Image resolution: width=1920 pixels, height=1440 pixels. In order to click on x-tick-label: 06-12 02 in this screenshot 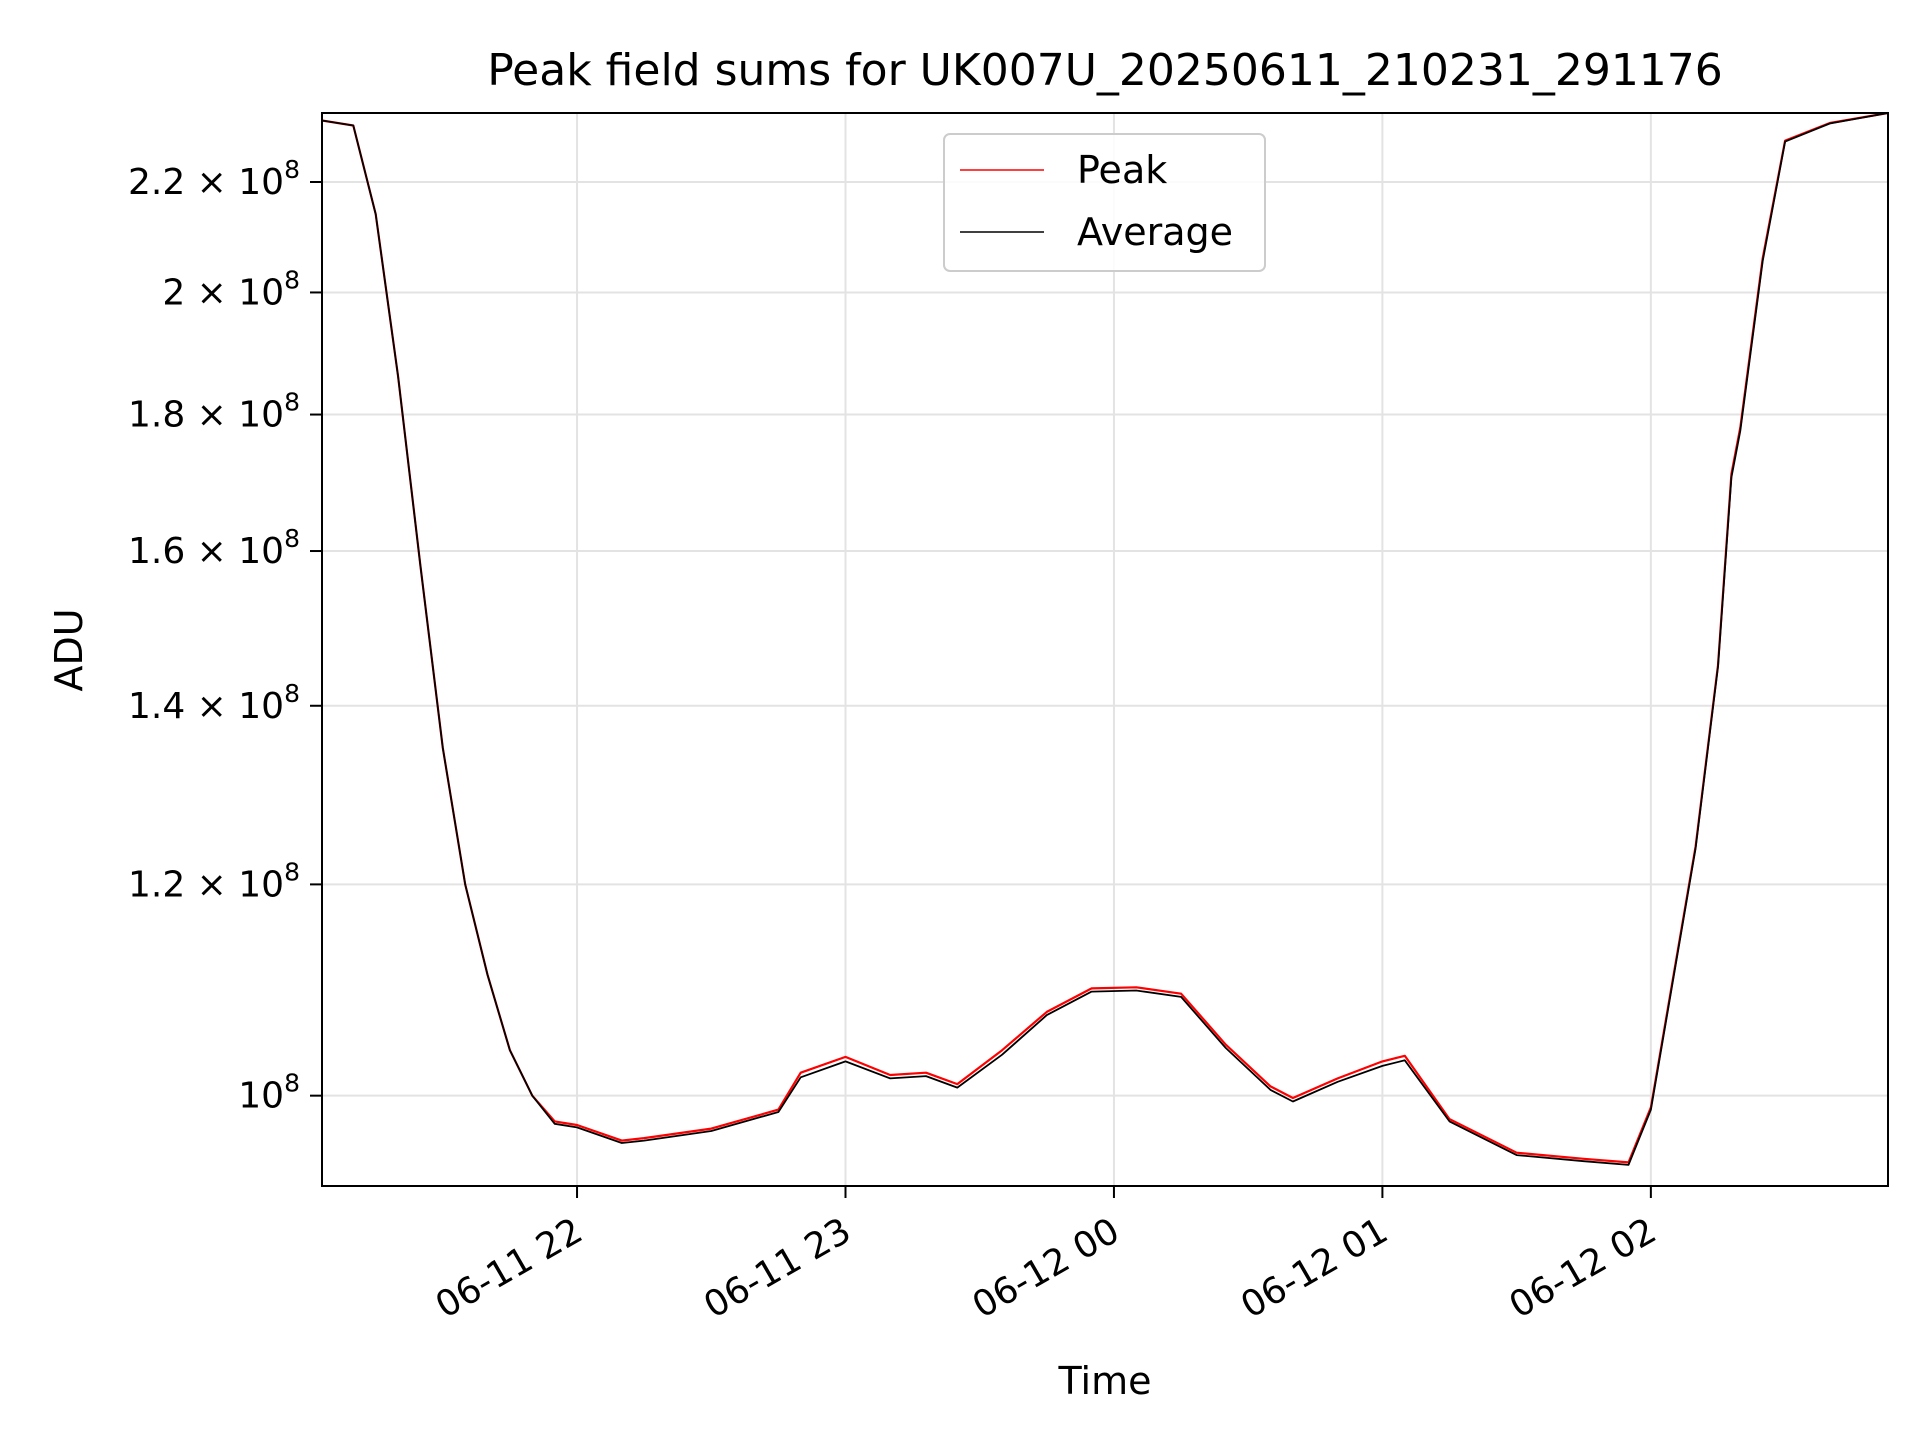, I will do `click(1583, 1268)`.